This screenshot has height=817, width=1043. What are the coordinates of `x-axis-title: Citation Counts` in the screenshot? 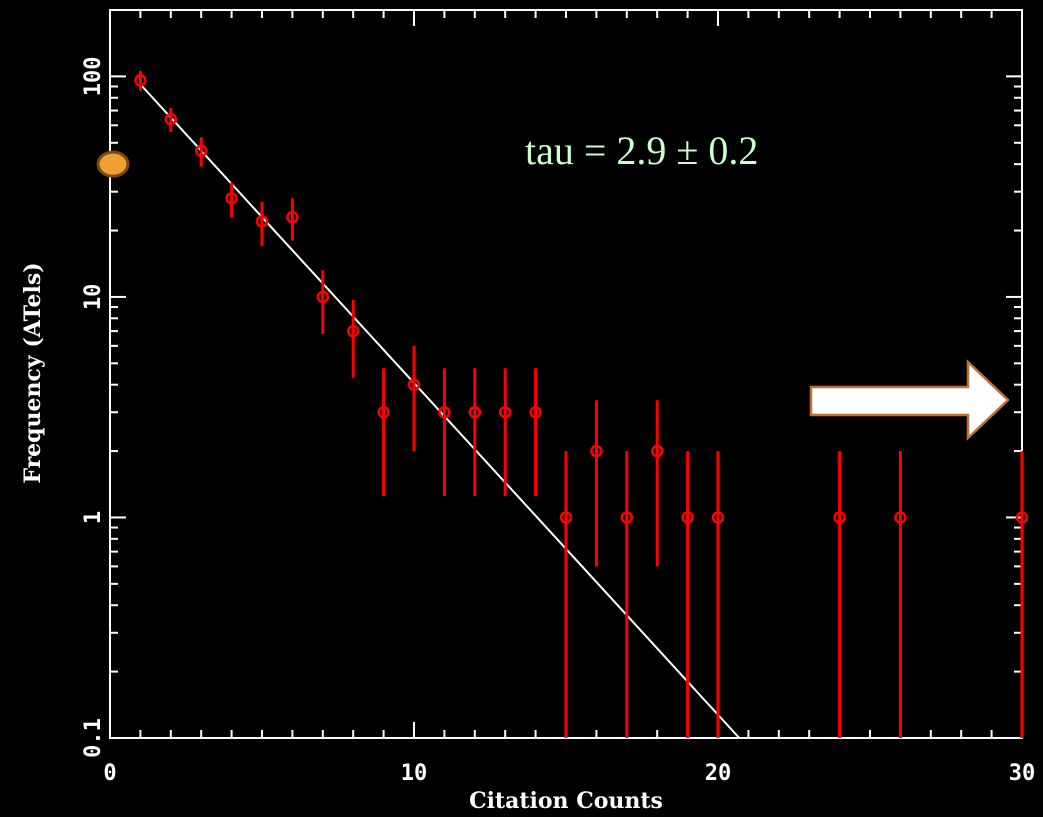 It's located at (566, 801).